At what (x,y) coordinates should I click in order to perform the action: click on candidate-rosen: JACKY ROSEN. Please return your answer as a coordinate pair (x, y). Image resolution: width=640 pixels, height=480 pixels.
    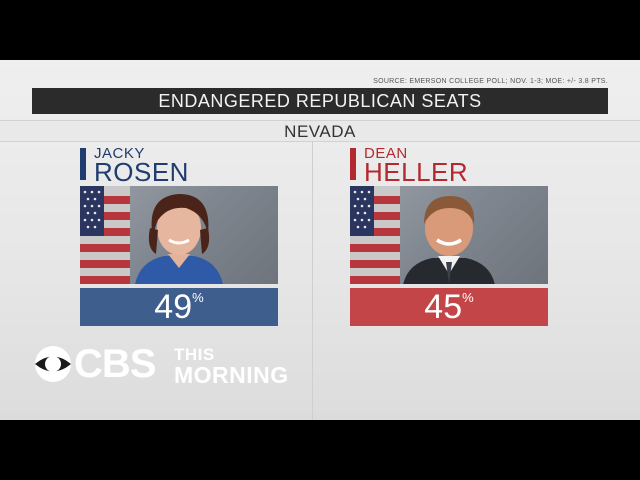
    Looking at the image, I should click on (179, 236).